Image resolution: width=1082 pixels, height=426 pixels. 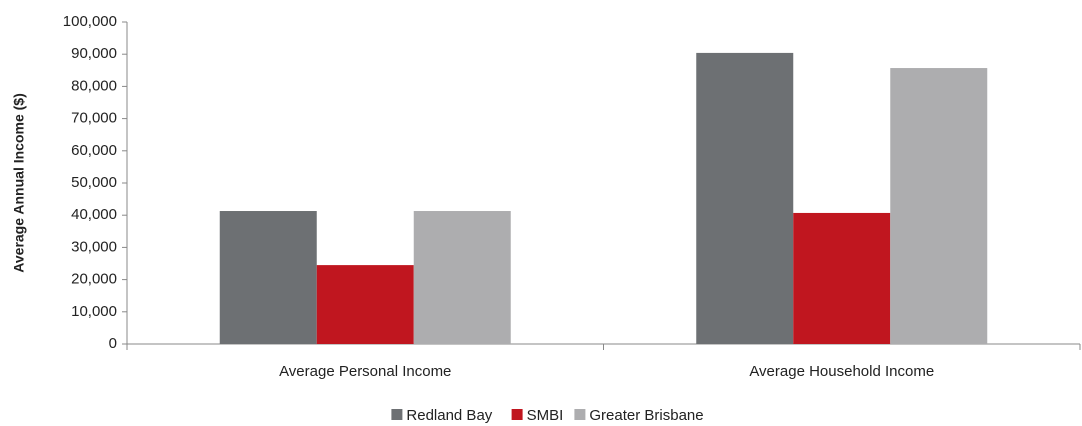 What do you see at coordinates (19, 182) in the screenshot?
I see `y-axis-label: Average Annual Income ($)` at bounding box center [19, 182].